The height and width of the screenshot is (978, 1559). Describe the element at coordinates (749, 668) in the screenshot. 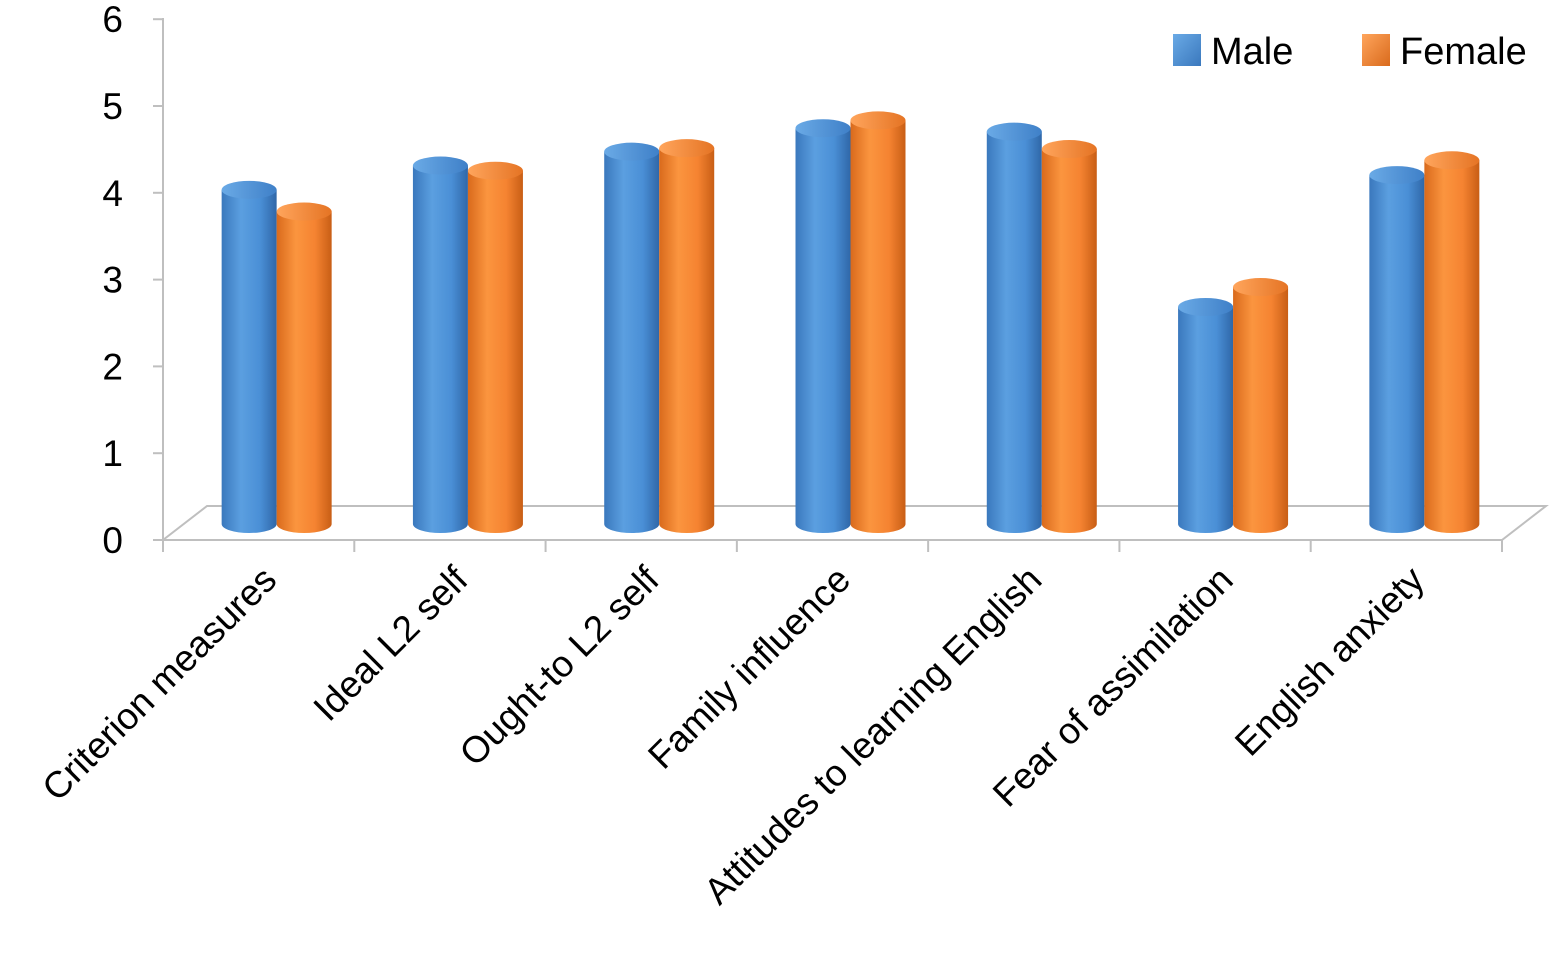

I see `x-category-label: Family influence` at that location.